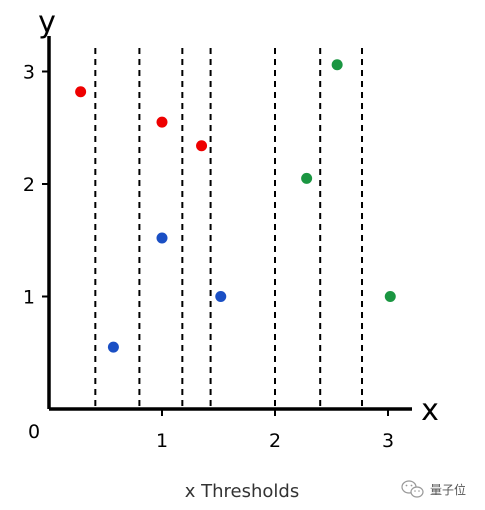 The height and width of the screenshot is (510, 485). What do you see at coordinates (29, 73) in the screenshot?
I see `y-tick-label: 3` at bounding box center [29, 73].